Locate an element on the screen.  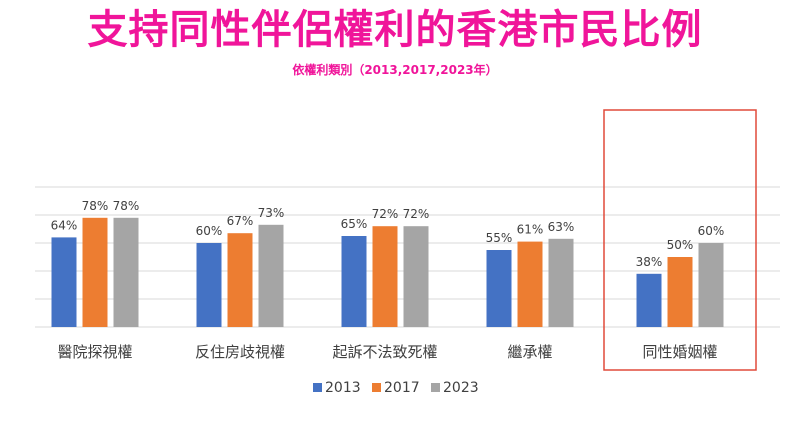
data-label: 55% is located at coordinates (499, 238).